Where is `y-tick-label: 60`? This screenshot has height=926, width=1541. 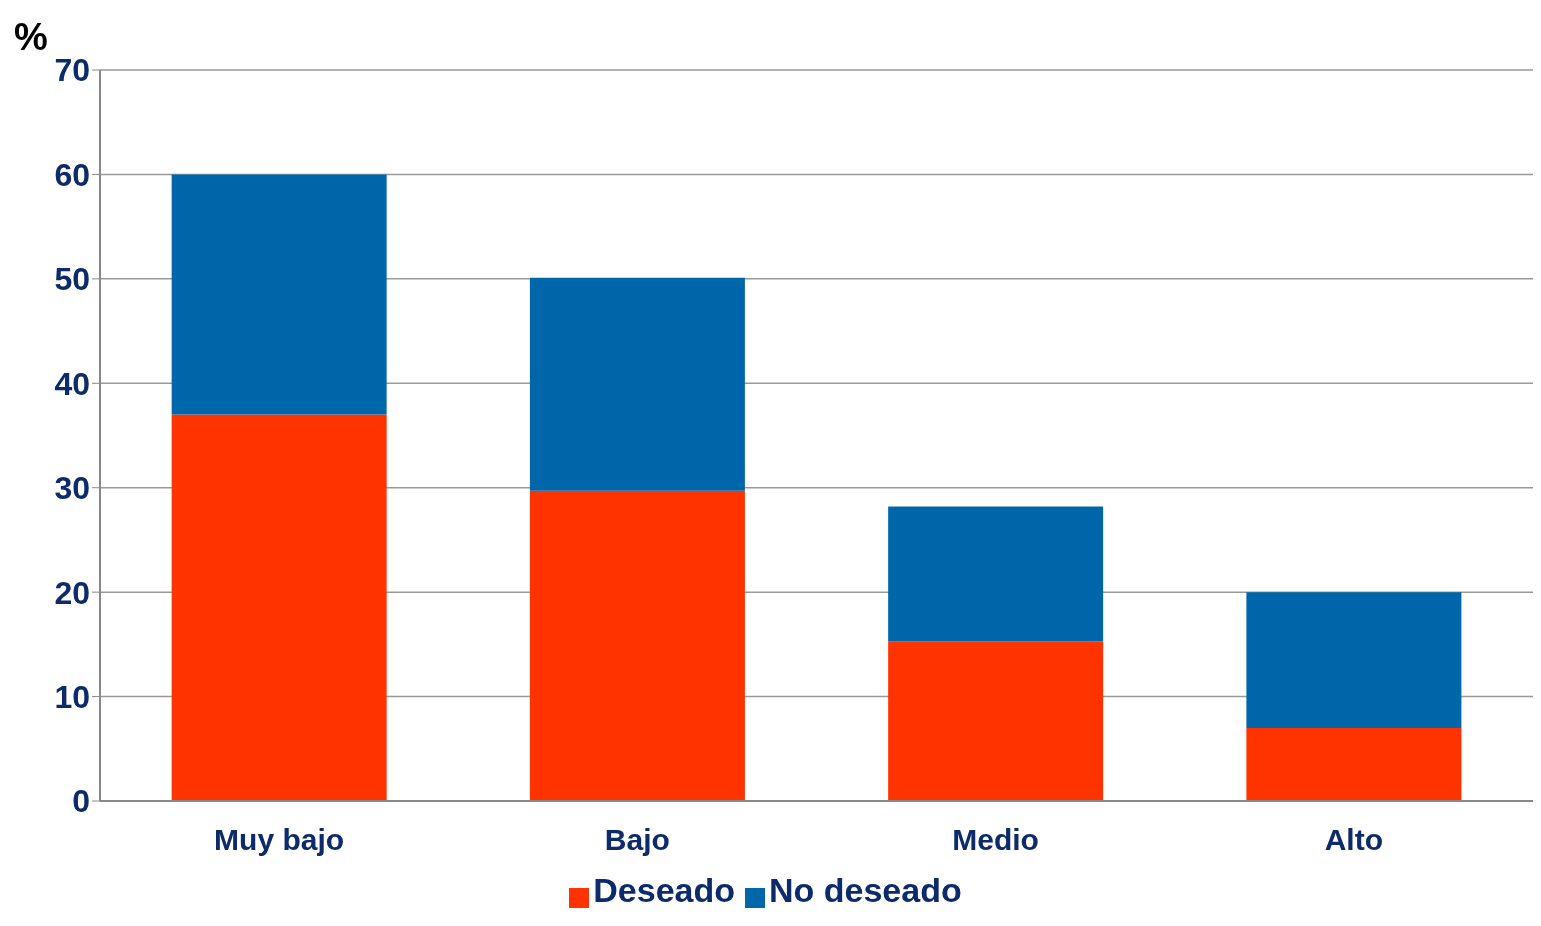 y-tick-label: 60 is located at coordinates (72, 174).